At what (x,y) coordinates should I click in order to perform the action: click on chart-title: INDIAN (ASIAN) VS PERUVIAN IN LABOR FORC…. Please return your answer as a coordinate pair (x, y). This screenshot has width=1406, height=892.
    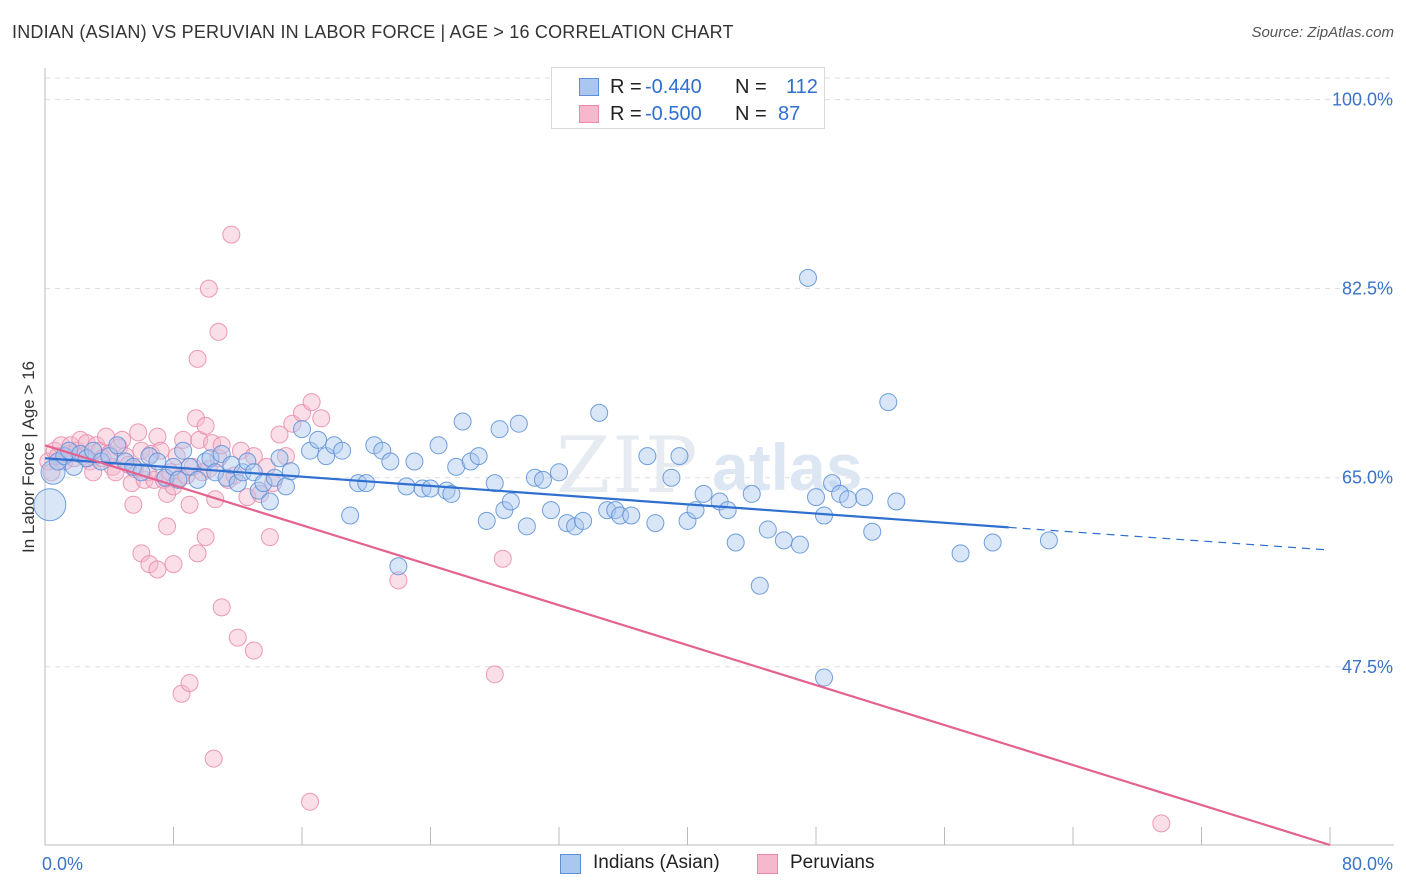
    Looking at the image, I should click on (373, 32).